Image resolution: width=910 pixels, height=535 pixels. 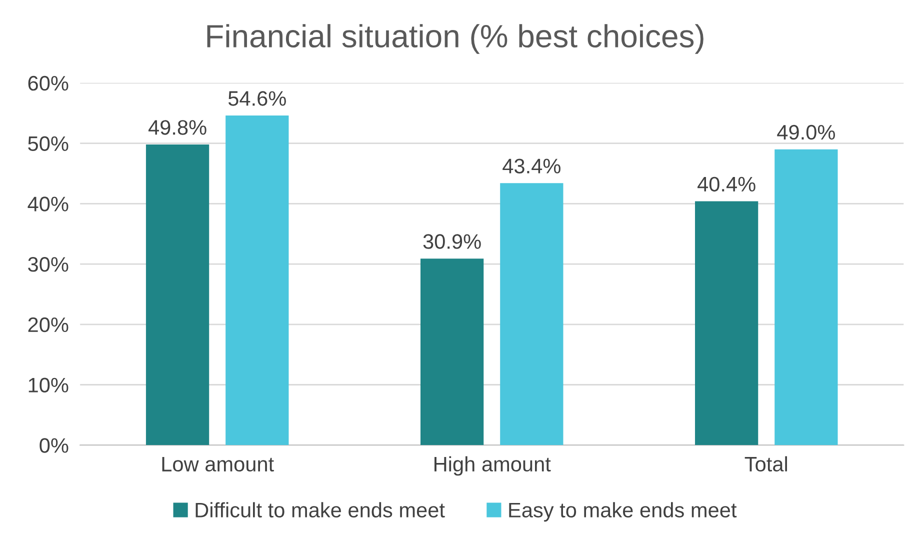 I want to click on y-tick-label: 20%, so click(x=48, y=324).